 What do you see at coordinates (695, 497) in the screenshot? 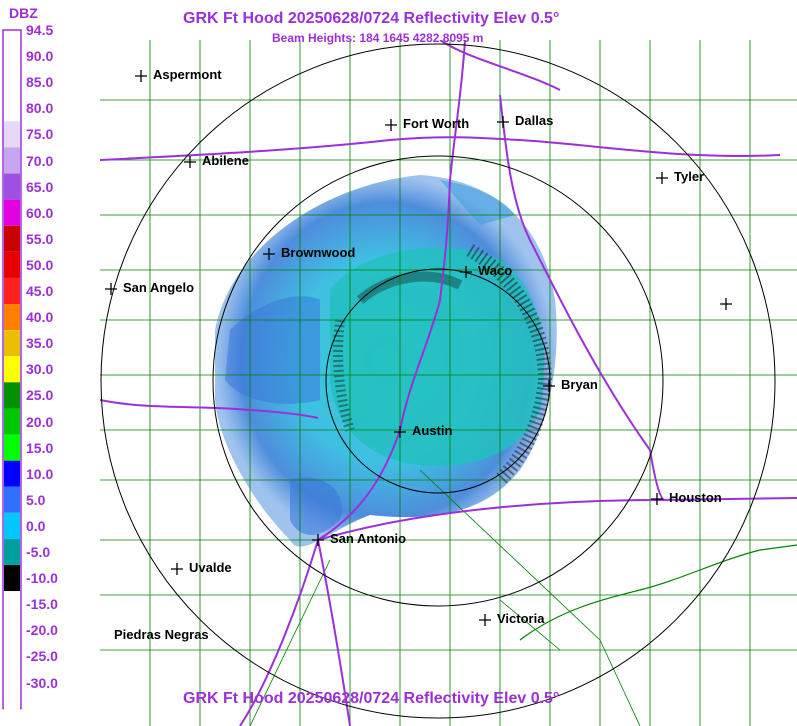
I see `city-label: Houston` at bounding box center [695, 497].